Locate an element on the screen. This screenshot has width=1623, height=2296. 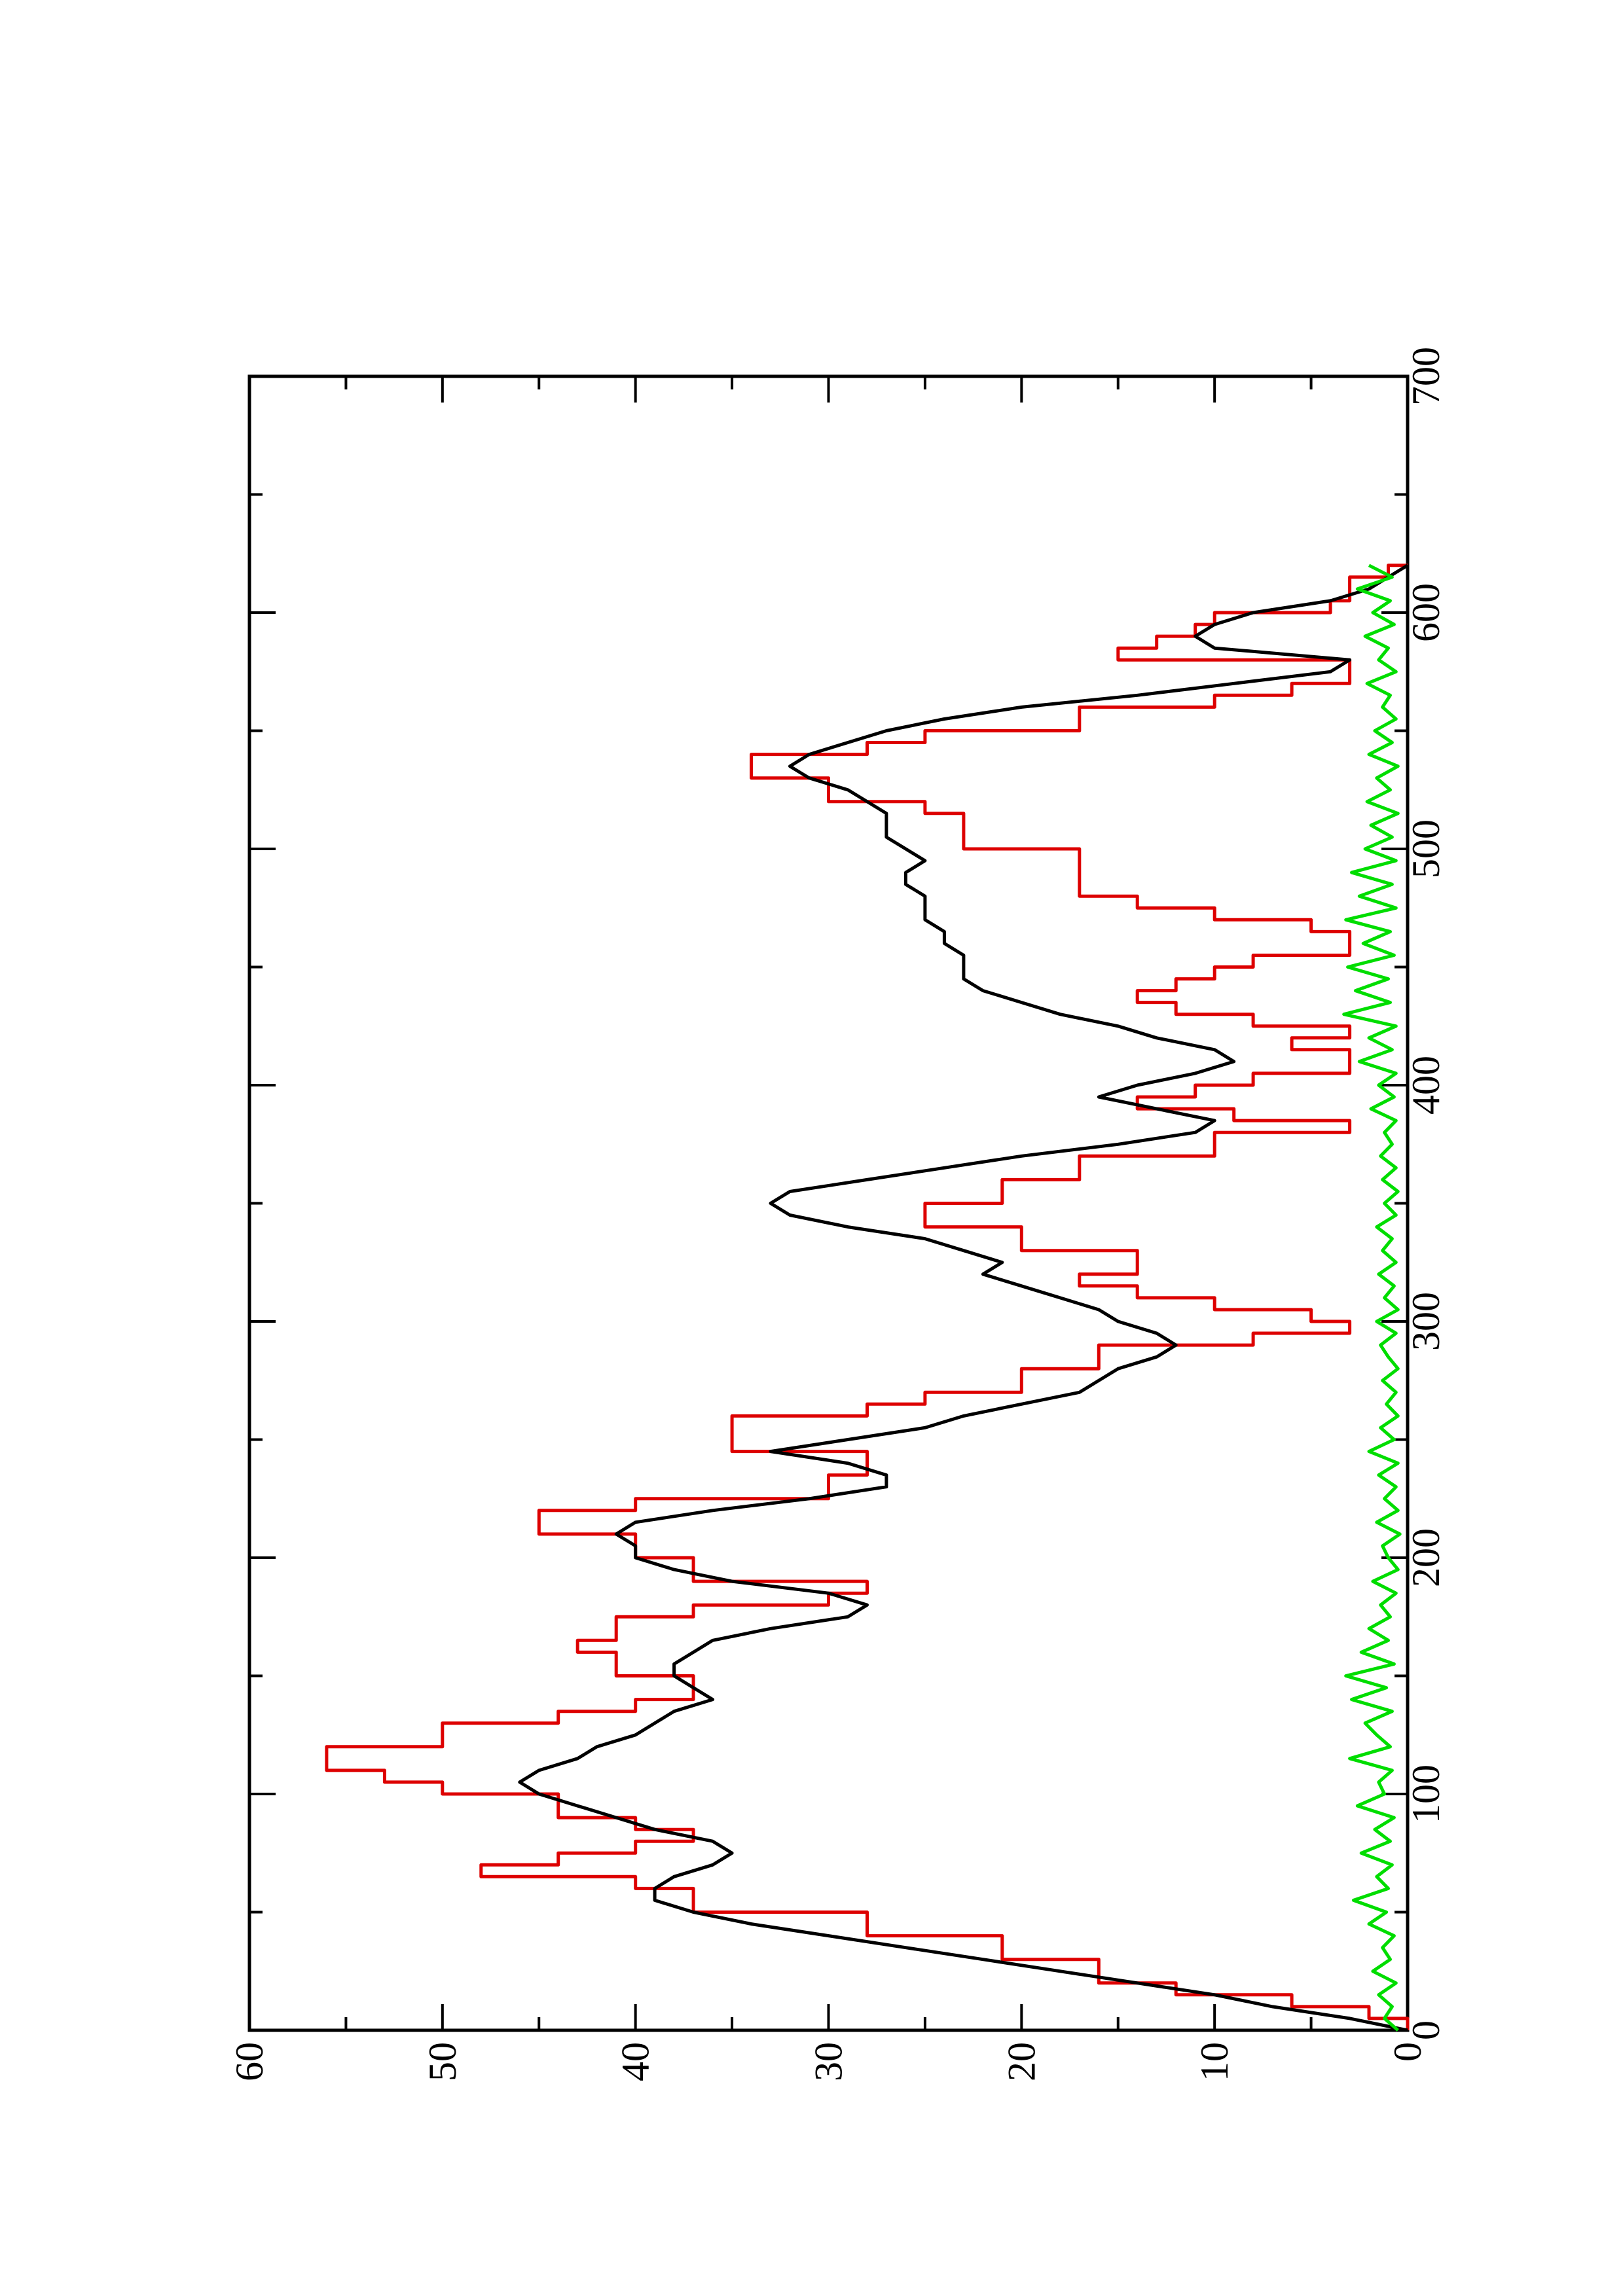
x-tick-label: 500 is located at coordinates (1426, 848).